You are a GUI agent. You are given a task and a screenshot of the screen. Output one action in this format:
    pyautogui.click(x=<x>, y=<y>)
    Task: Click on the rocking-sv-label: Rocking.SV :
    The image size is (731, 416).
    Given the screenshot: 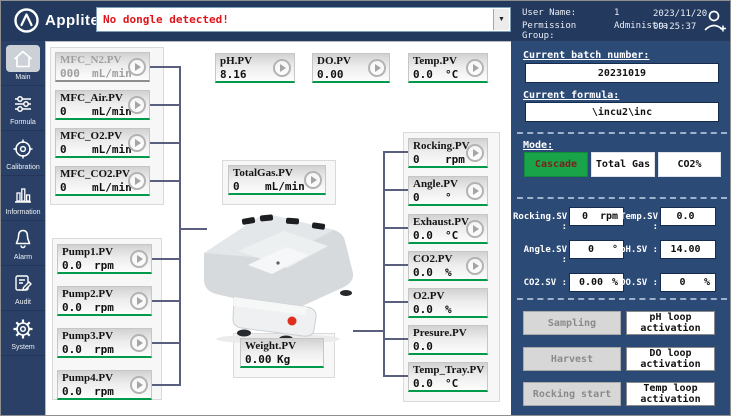 What is the action you would take?
    pyautogui.click(x=540, y=222)
    